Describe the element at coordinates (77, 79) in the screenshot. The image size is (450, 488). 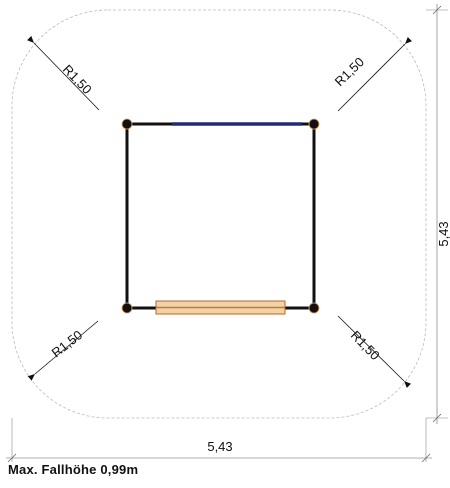
I see `radius-label-top-left: R1,50` at that location.